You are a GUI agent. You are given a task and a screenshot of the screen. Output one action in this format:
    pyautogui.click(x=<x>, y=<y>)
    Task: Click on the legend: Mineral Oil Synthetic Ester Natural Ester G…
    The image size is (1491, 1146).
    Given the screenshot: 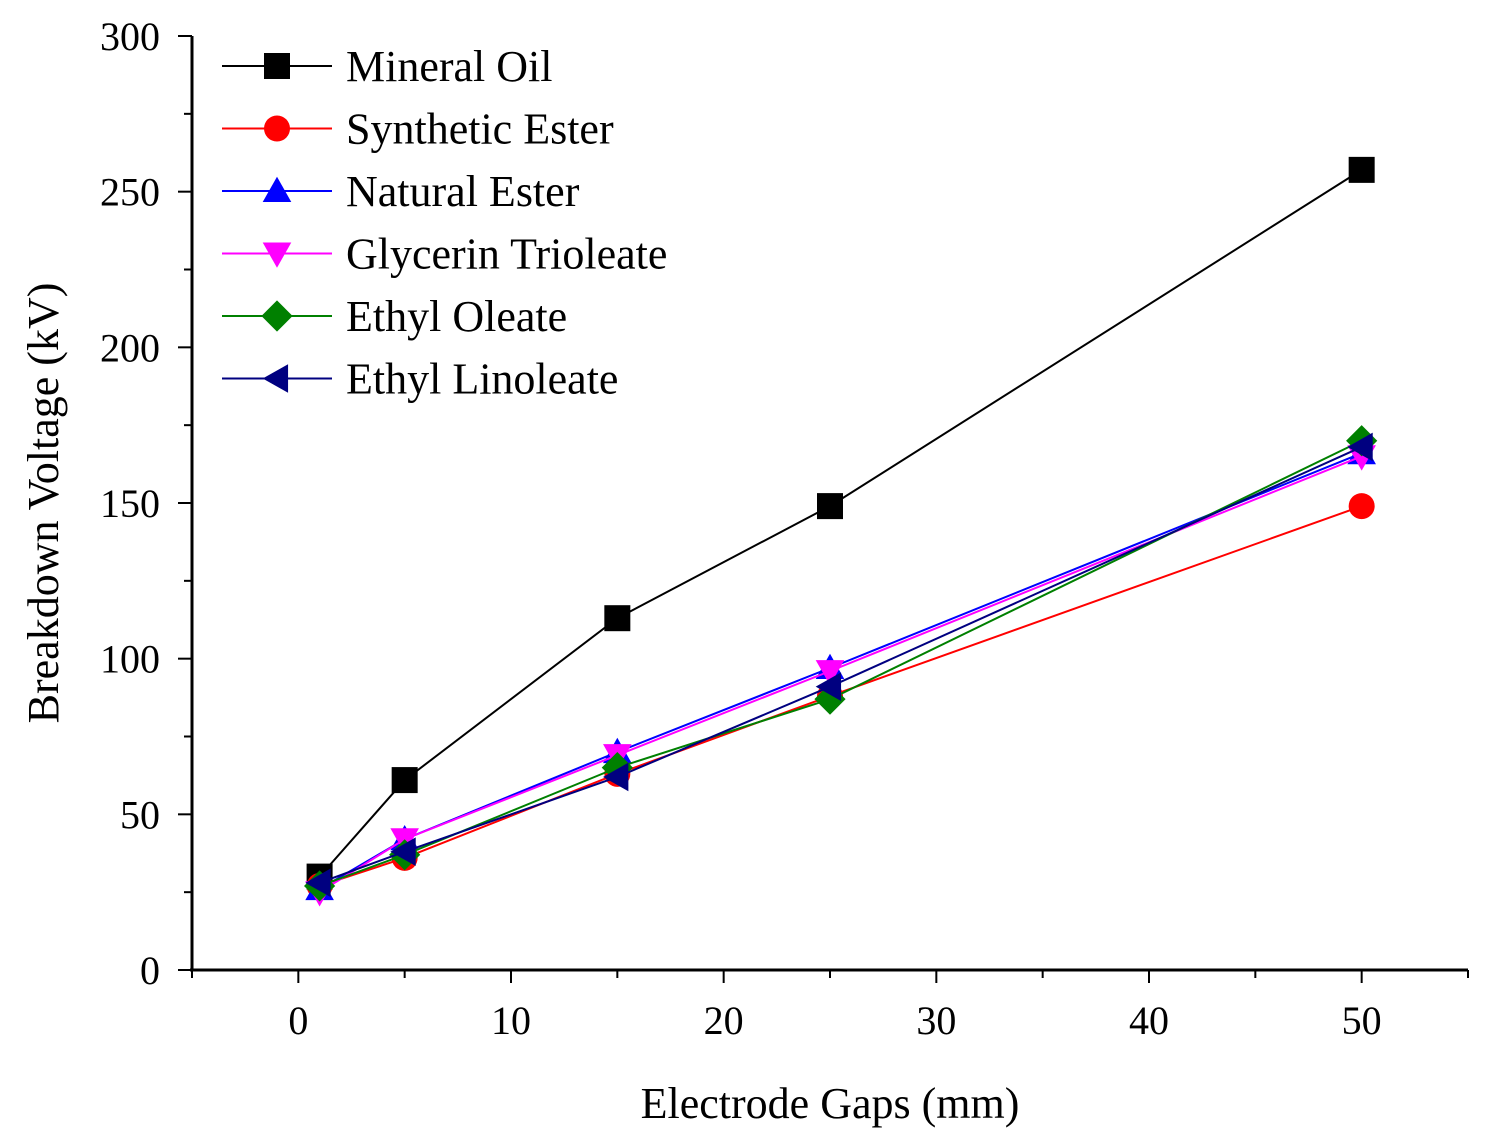 What is the action you would take?
    pyautogui.click(x=444, y=223)
    